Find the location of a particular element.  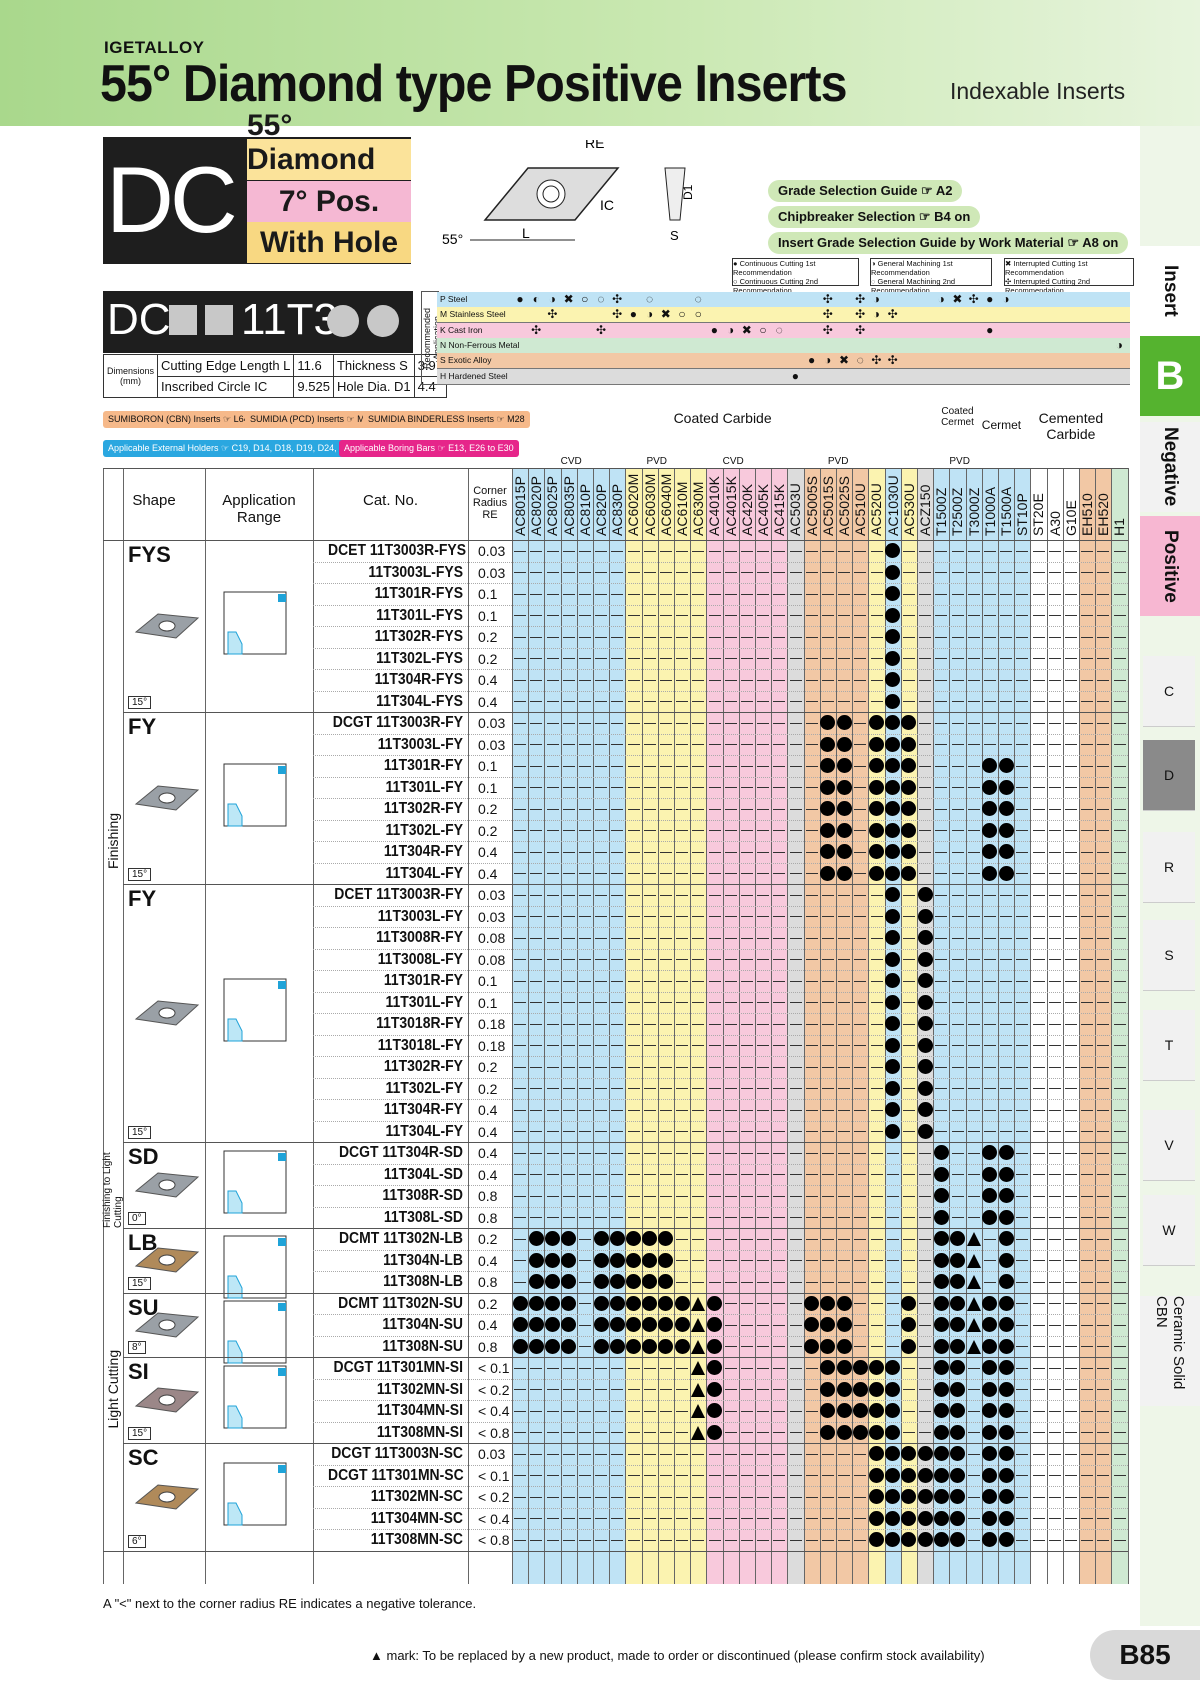

shape-tab-c: C is located at coordinates (1169, 691).